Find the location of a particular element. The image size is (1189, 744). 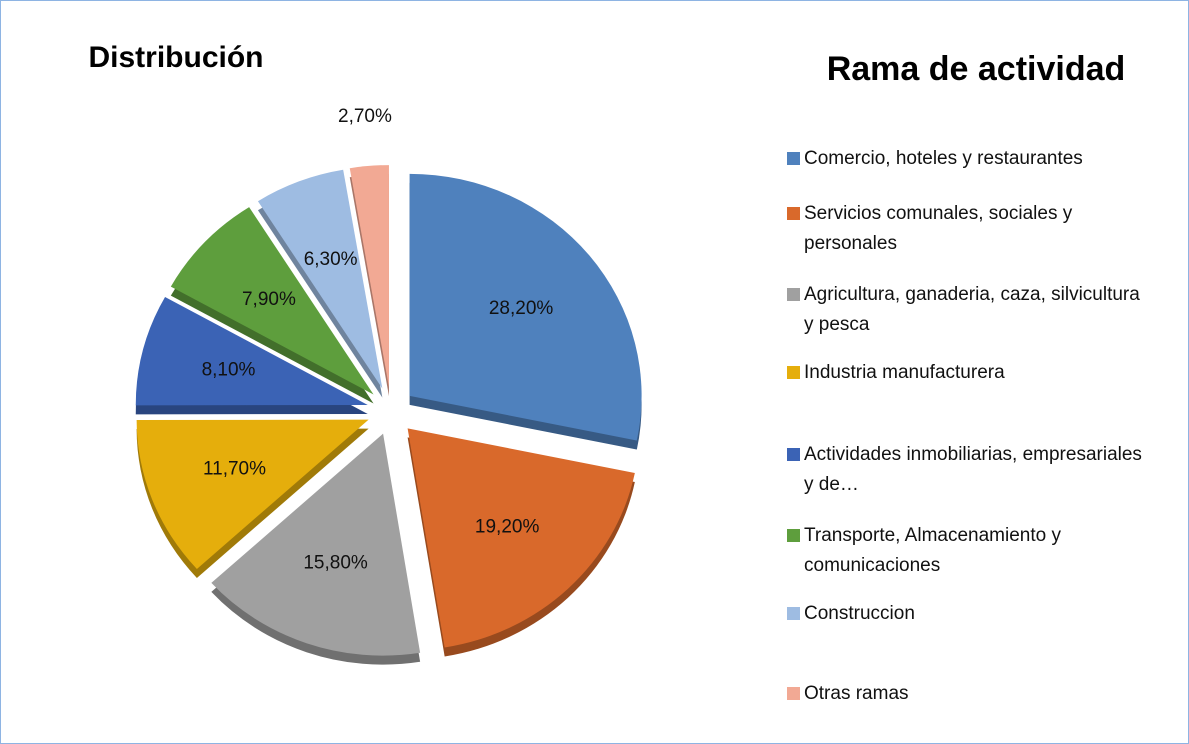

data-label: 19,20% is located at coordinates (507, 527).